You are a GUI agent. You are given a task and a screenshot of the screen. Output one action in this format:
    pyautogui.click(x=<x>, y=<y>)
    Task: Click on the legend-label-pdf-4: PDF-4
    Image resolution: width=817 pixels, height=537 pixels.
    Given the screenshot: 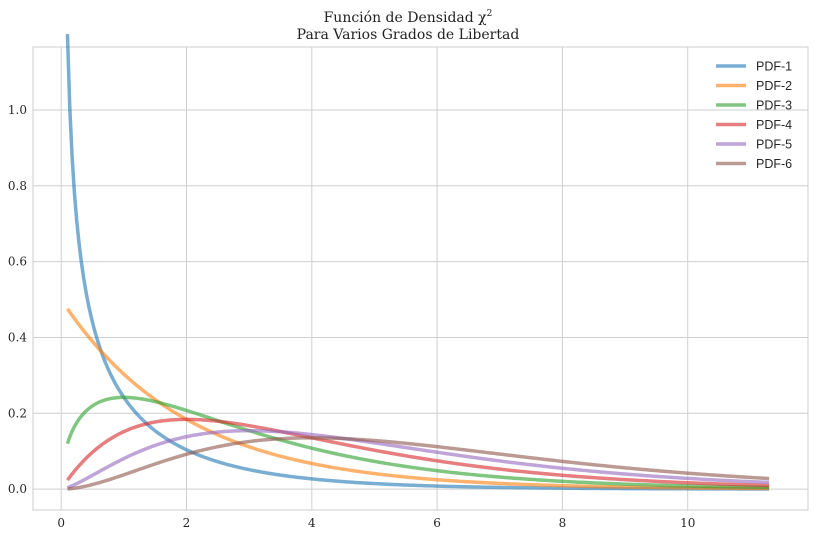 What is the action you would take?
    pyautogui.click(x=774, y=125)
    